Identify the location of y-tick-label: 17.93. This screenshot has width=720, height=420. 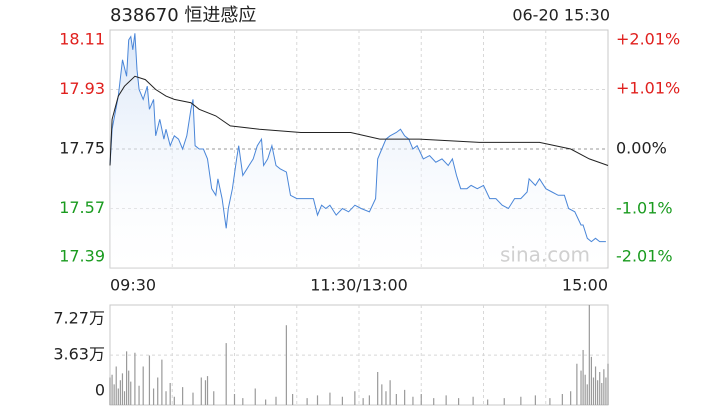
(82, 88).